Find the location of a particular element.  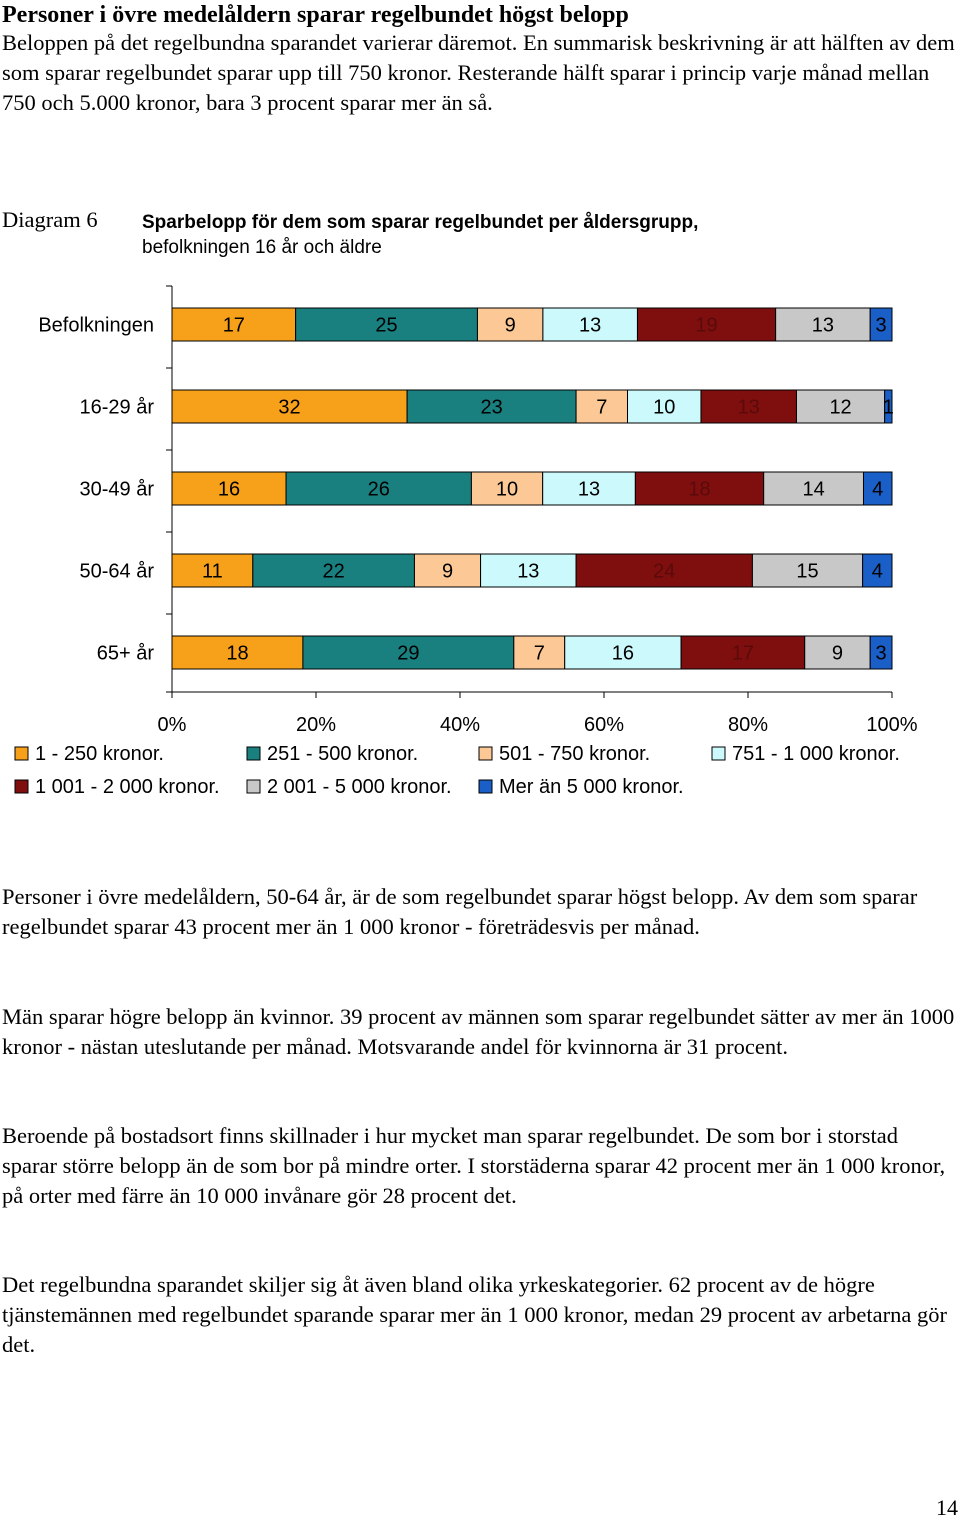

legend-entry: 501 - 750 kronor. is located at coordinates (574, 754).